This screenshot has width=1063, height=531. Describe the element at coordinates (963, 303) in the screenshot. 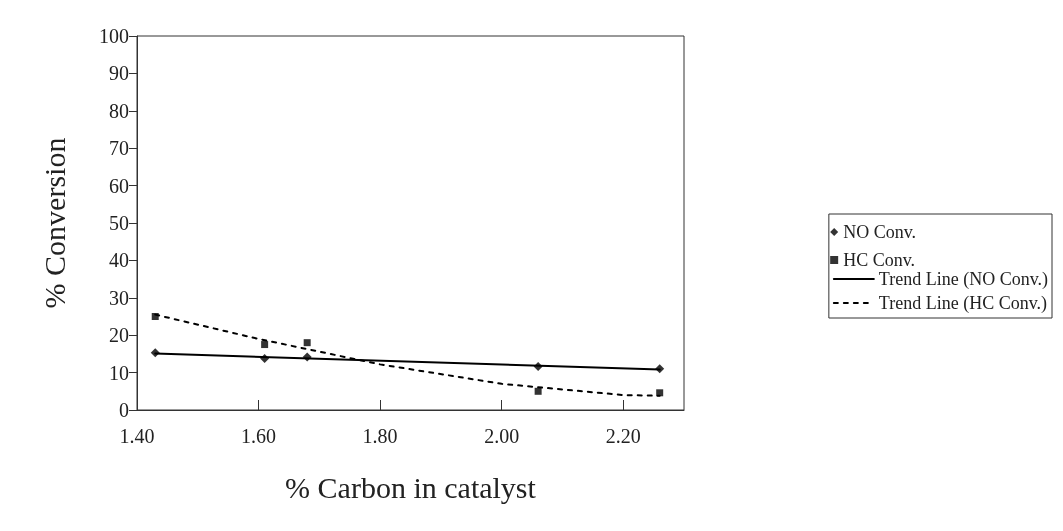

I see `legend-label: Trend Line (HC Conv.)` at that location.